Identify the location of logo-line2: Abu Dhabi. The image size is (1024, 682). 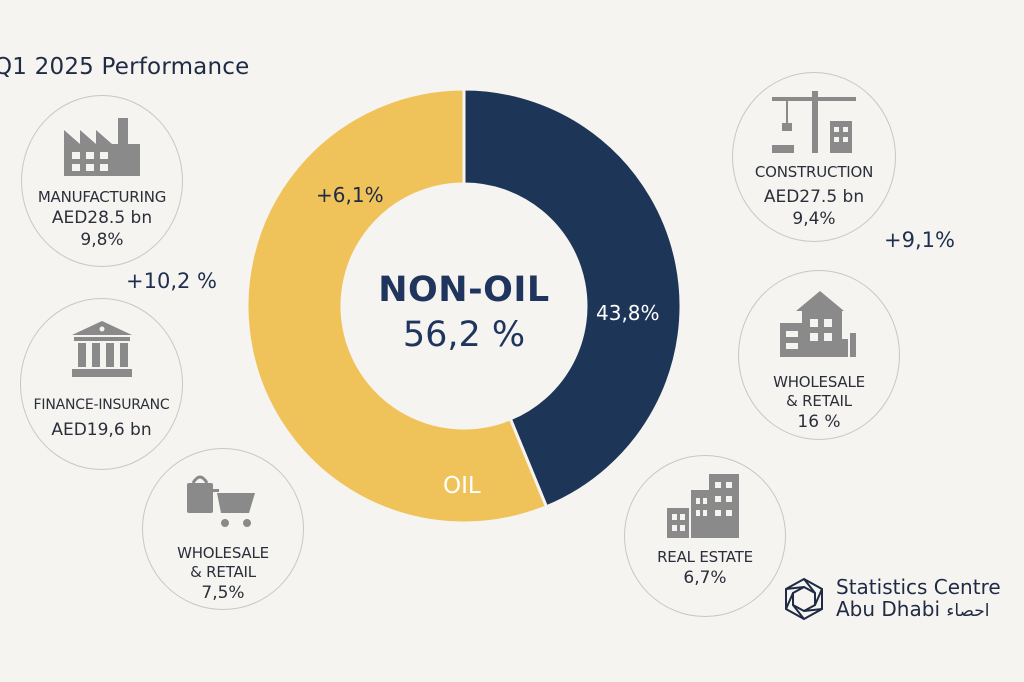
(888, 609).